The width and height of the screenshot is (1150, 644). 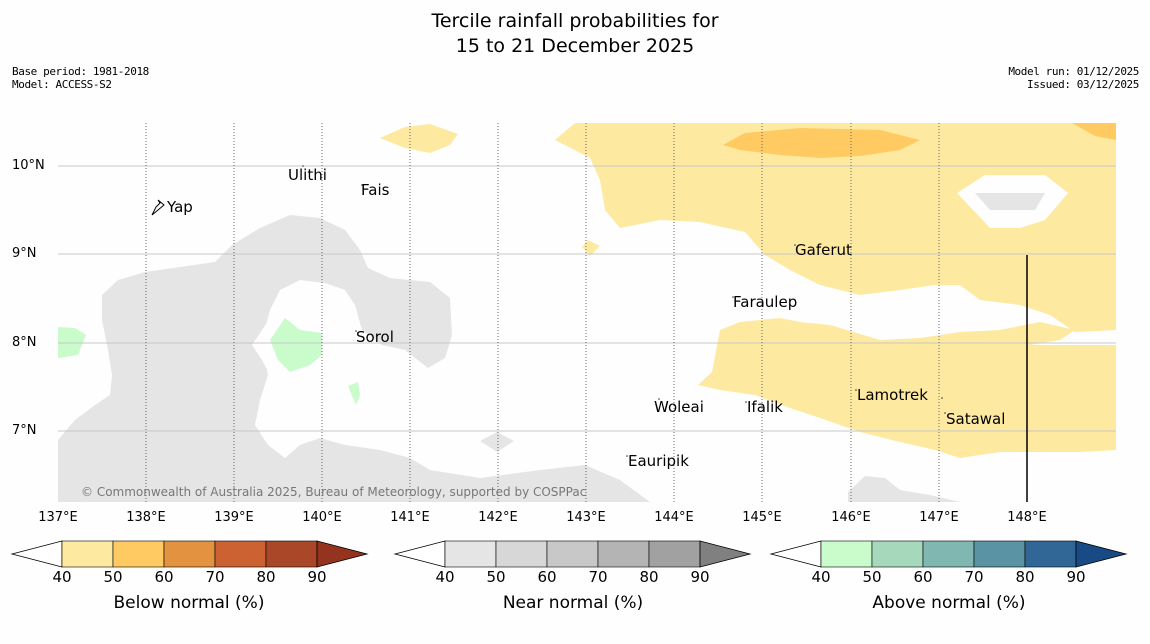 What do you see at coordinates (939, 517) in the screenshot?
I see `lon-label-147e: 147°E` at bounding box center [939, 517].